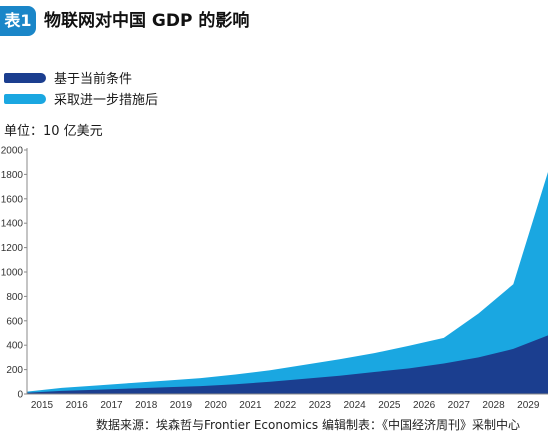 This screenshot has width=550, height=433. I want to click on y-tick-label: 1600, so click(12, 199).